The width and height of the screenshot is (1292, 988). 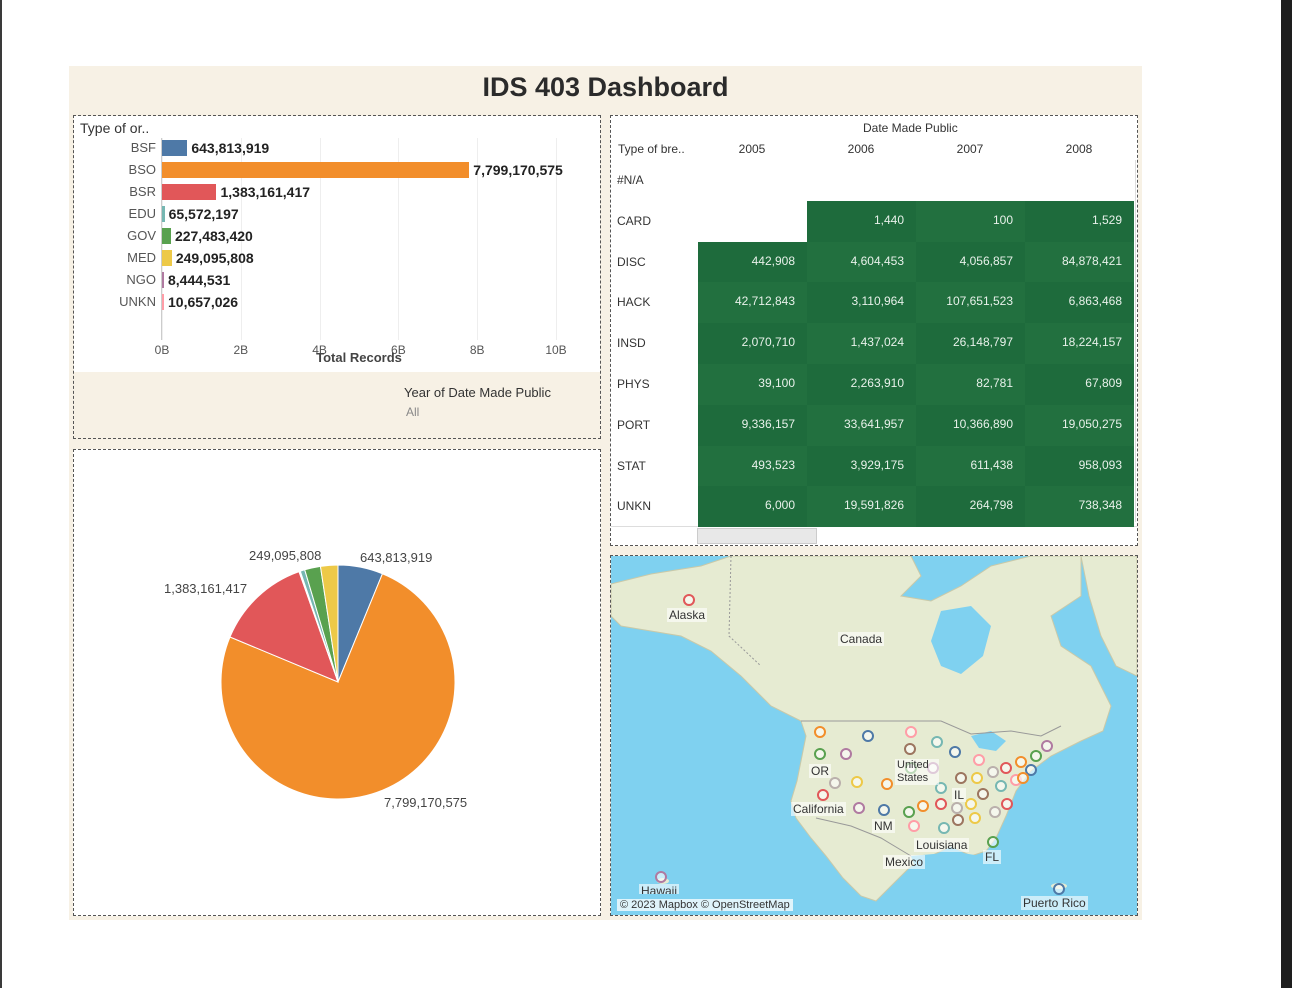 I want to click on heatmap-cell: 442,908, so click(x=752, y=262).